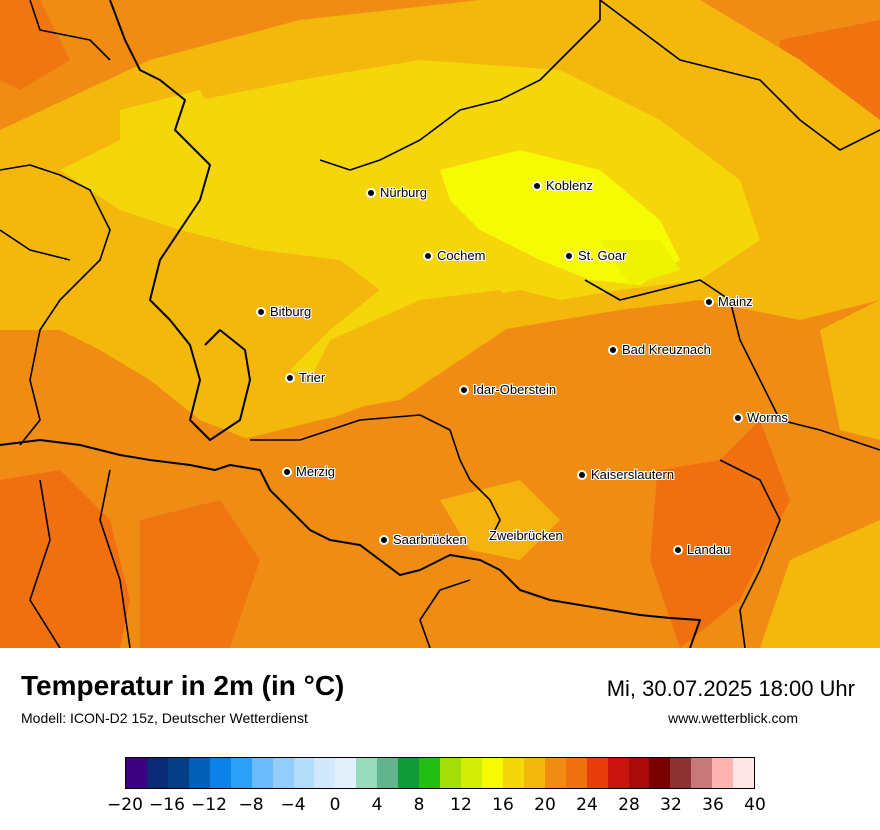  I want to click on legend-tick-label: 32, so click(671, 805).